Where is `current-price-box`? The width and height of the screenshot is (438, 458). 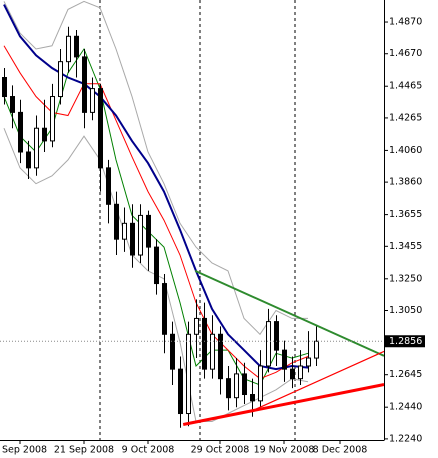
current-price-box is located at coordinates (405, 341).